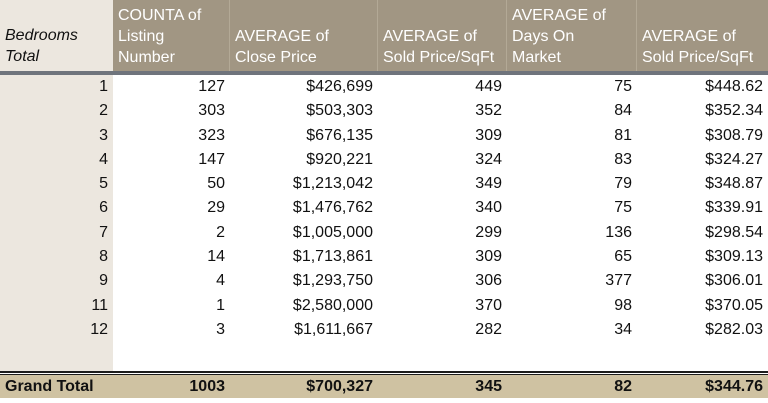 The image size is (768, 403). I want to click on data-cell: $1,476,762, so click(332, 208).